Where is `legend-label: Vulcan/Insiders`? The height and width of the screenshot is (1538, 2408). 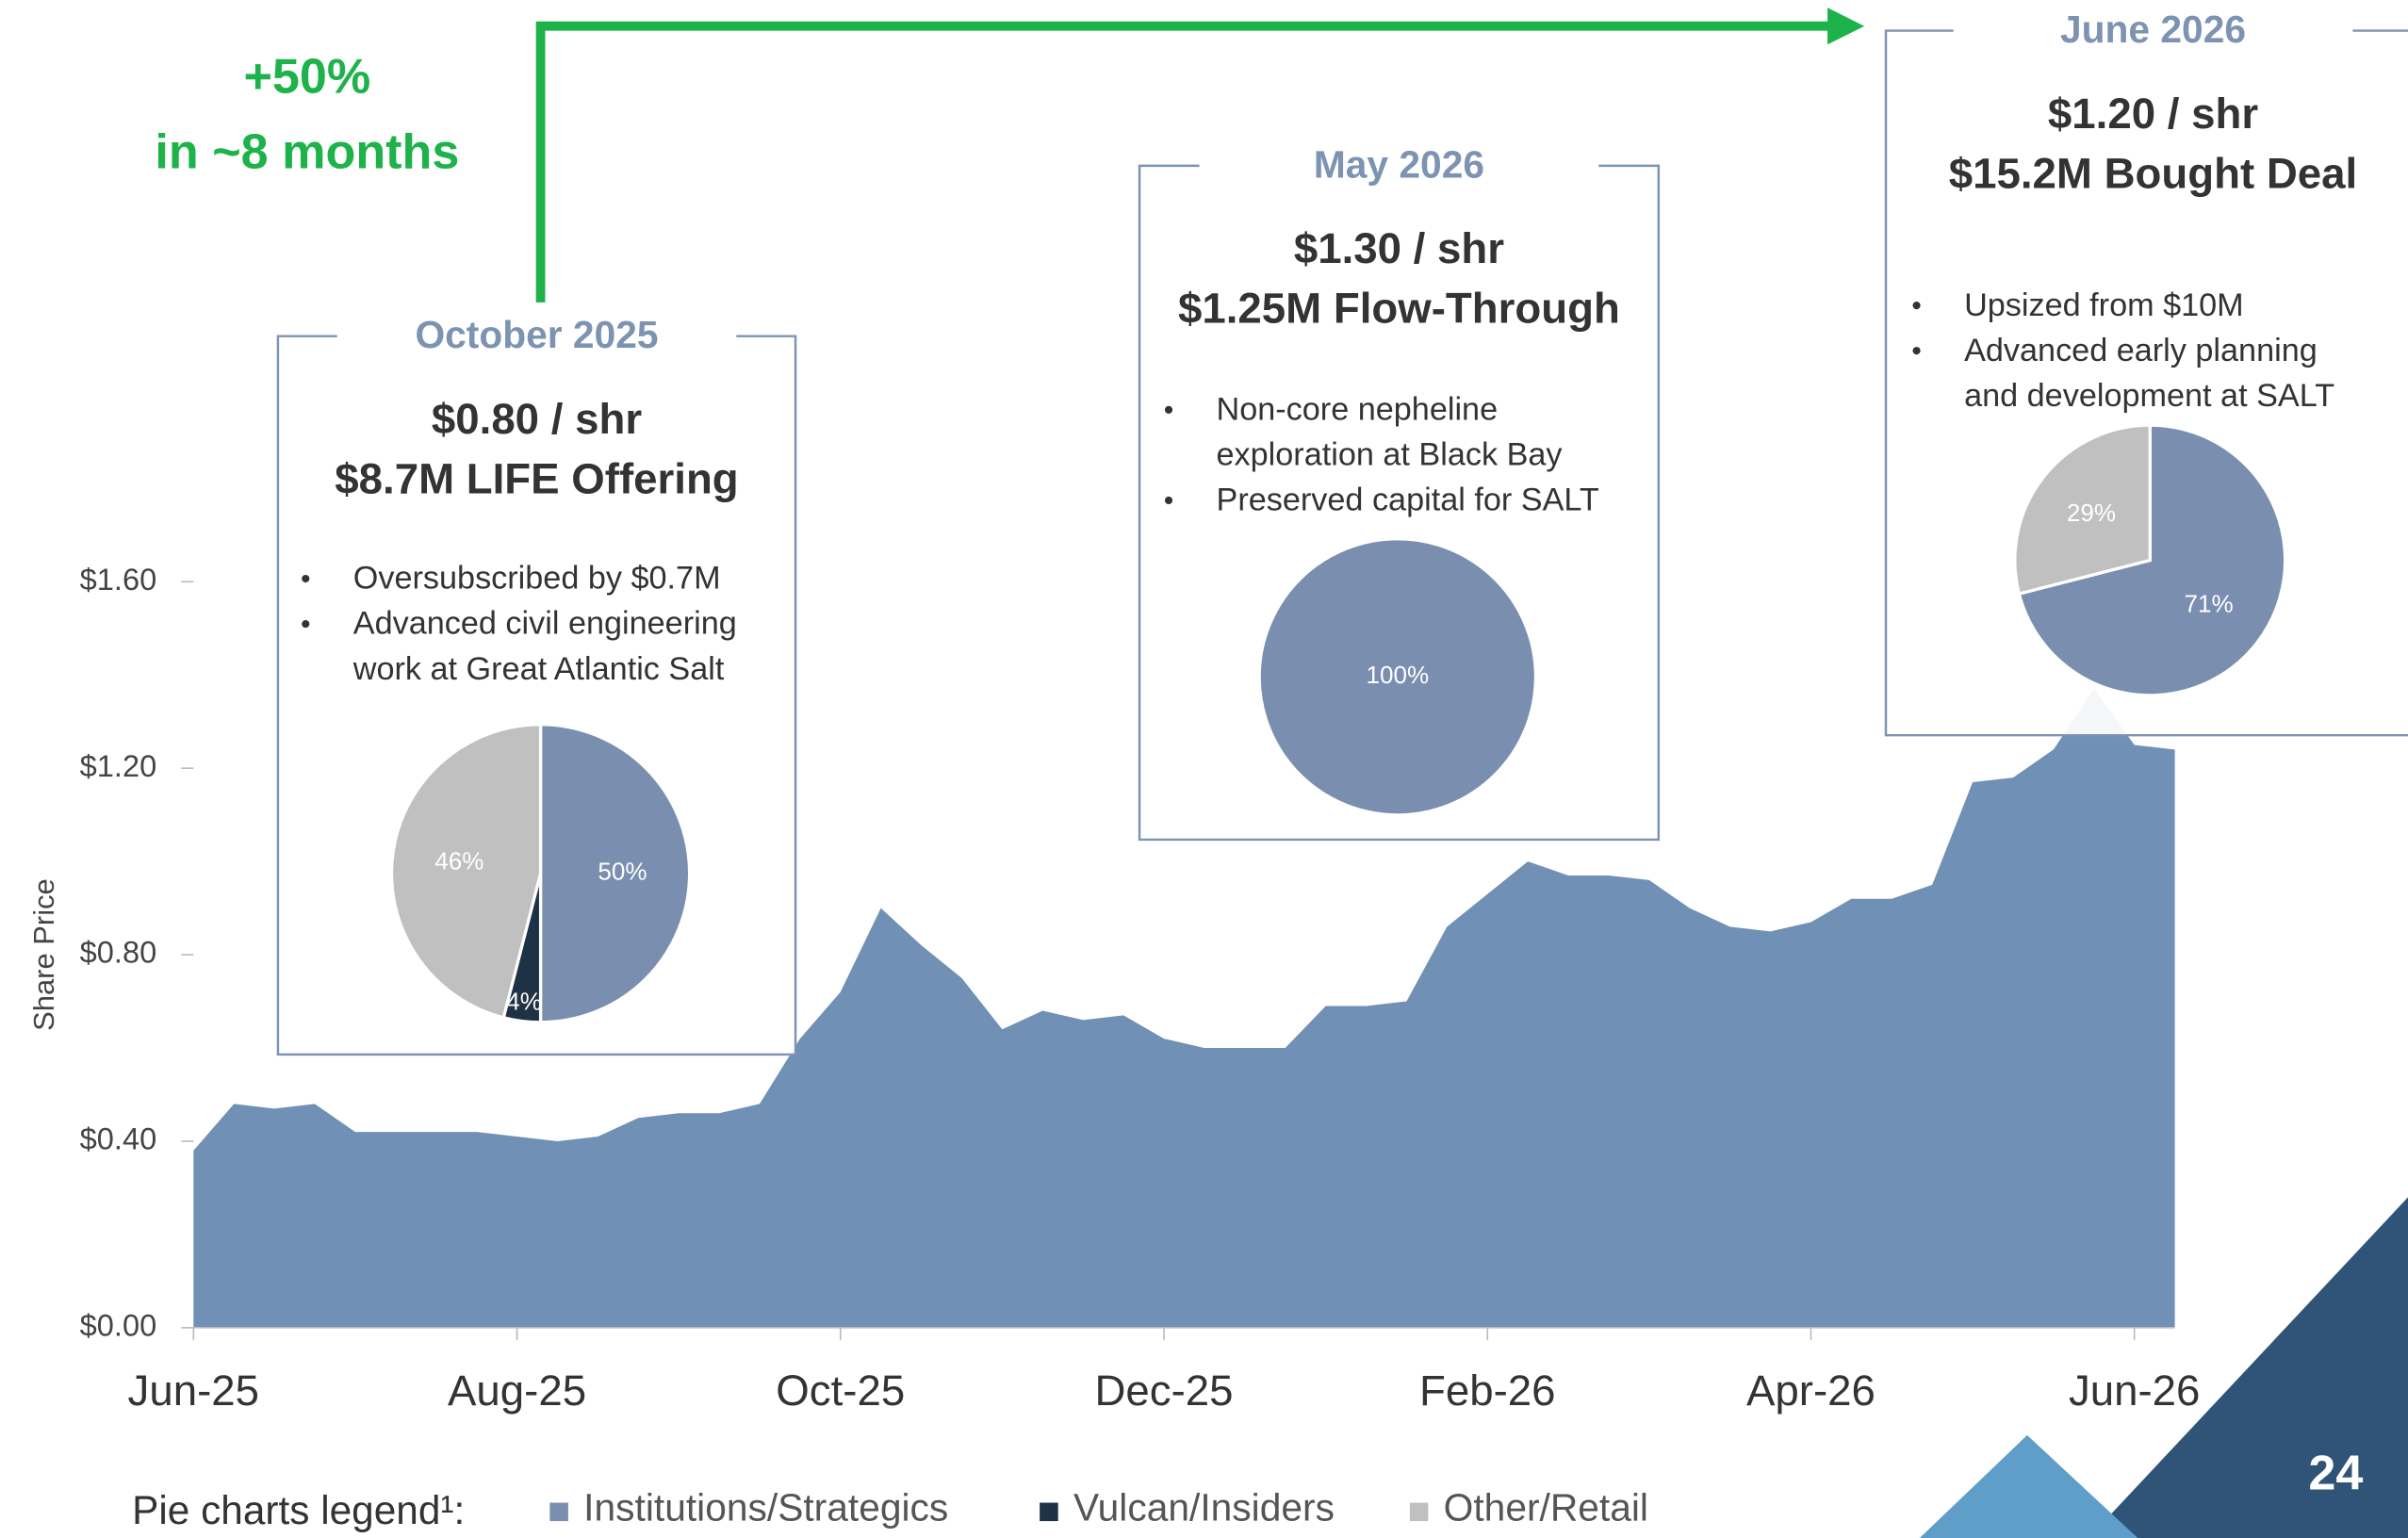
legend-label: Vulcan/Insiders is located at coordinates (1204, 1507).